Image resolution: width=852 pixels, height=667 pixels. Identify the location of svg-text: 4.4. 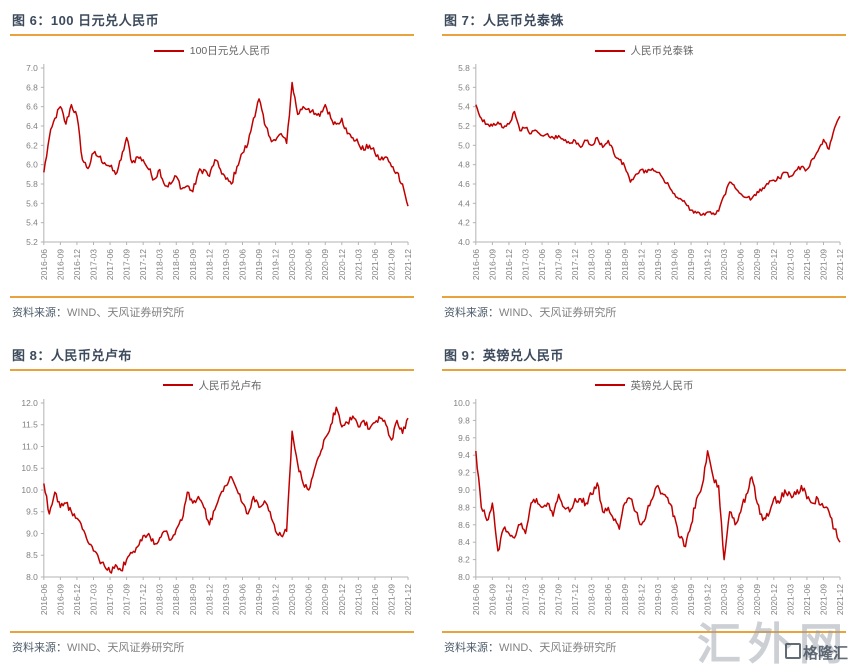
(464, 203).